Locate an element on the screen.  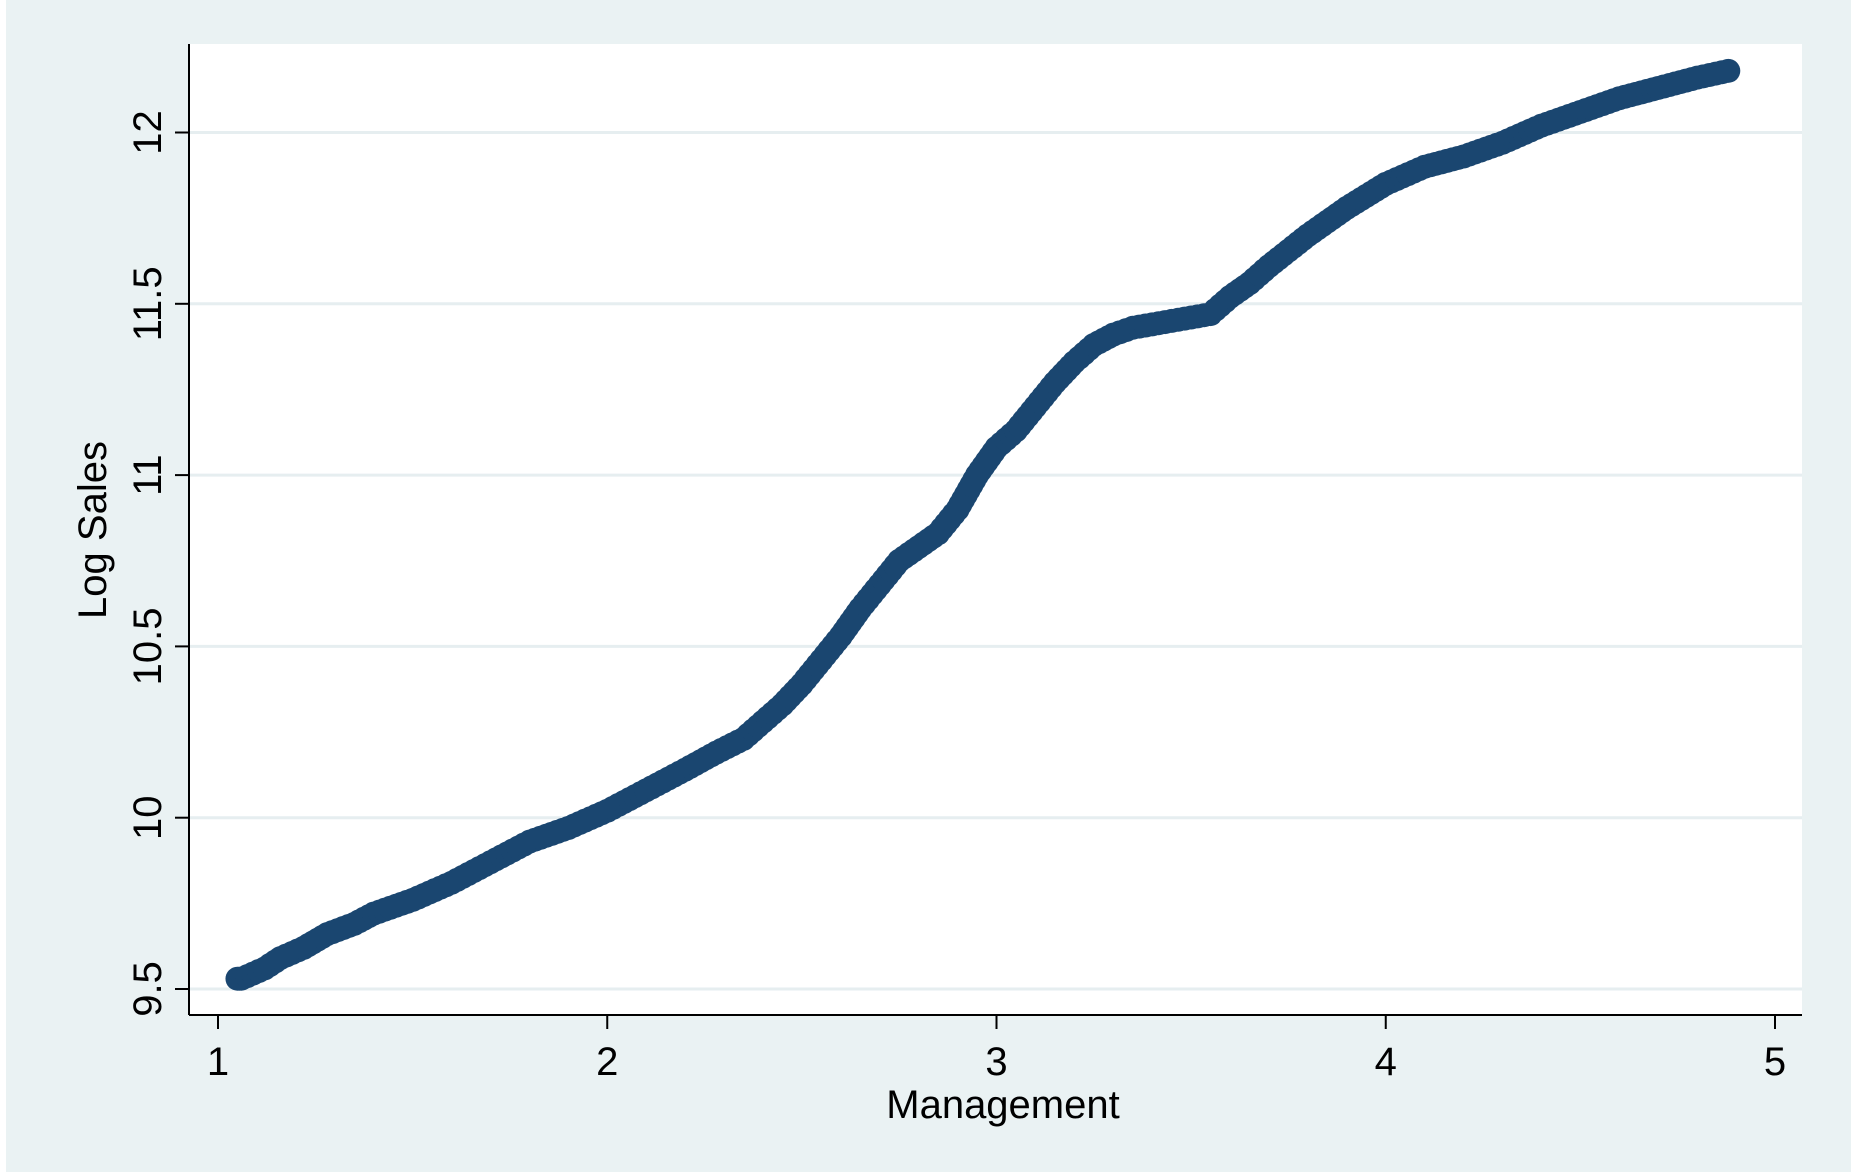
x-tick-label: 1 is located at coordinates (218, 1062).